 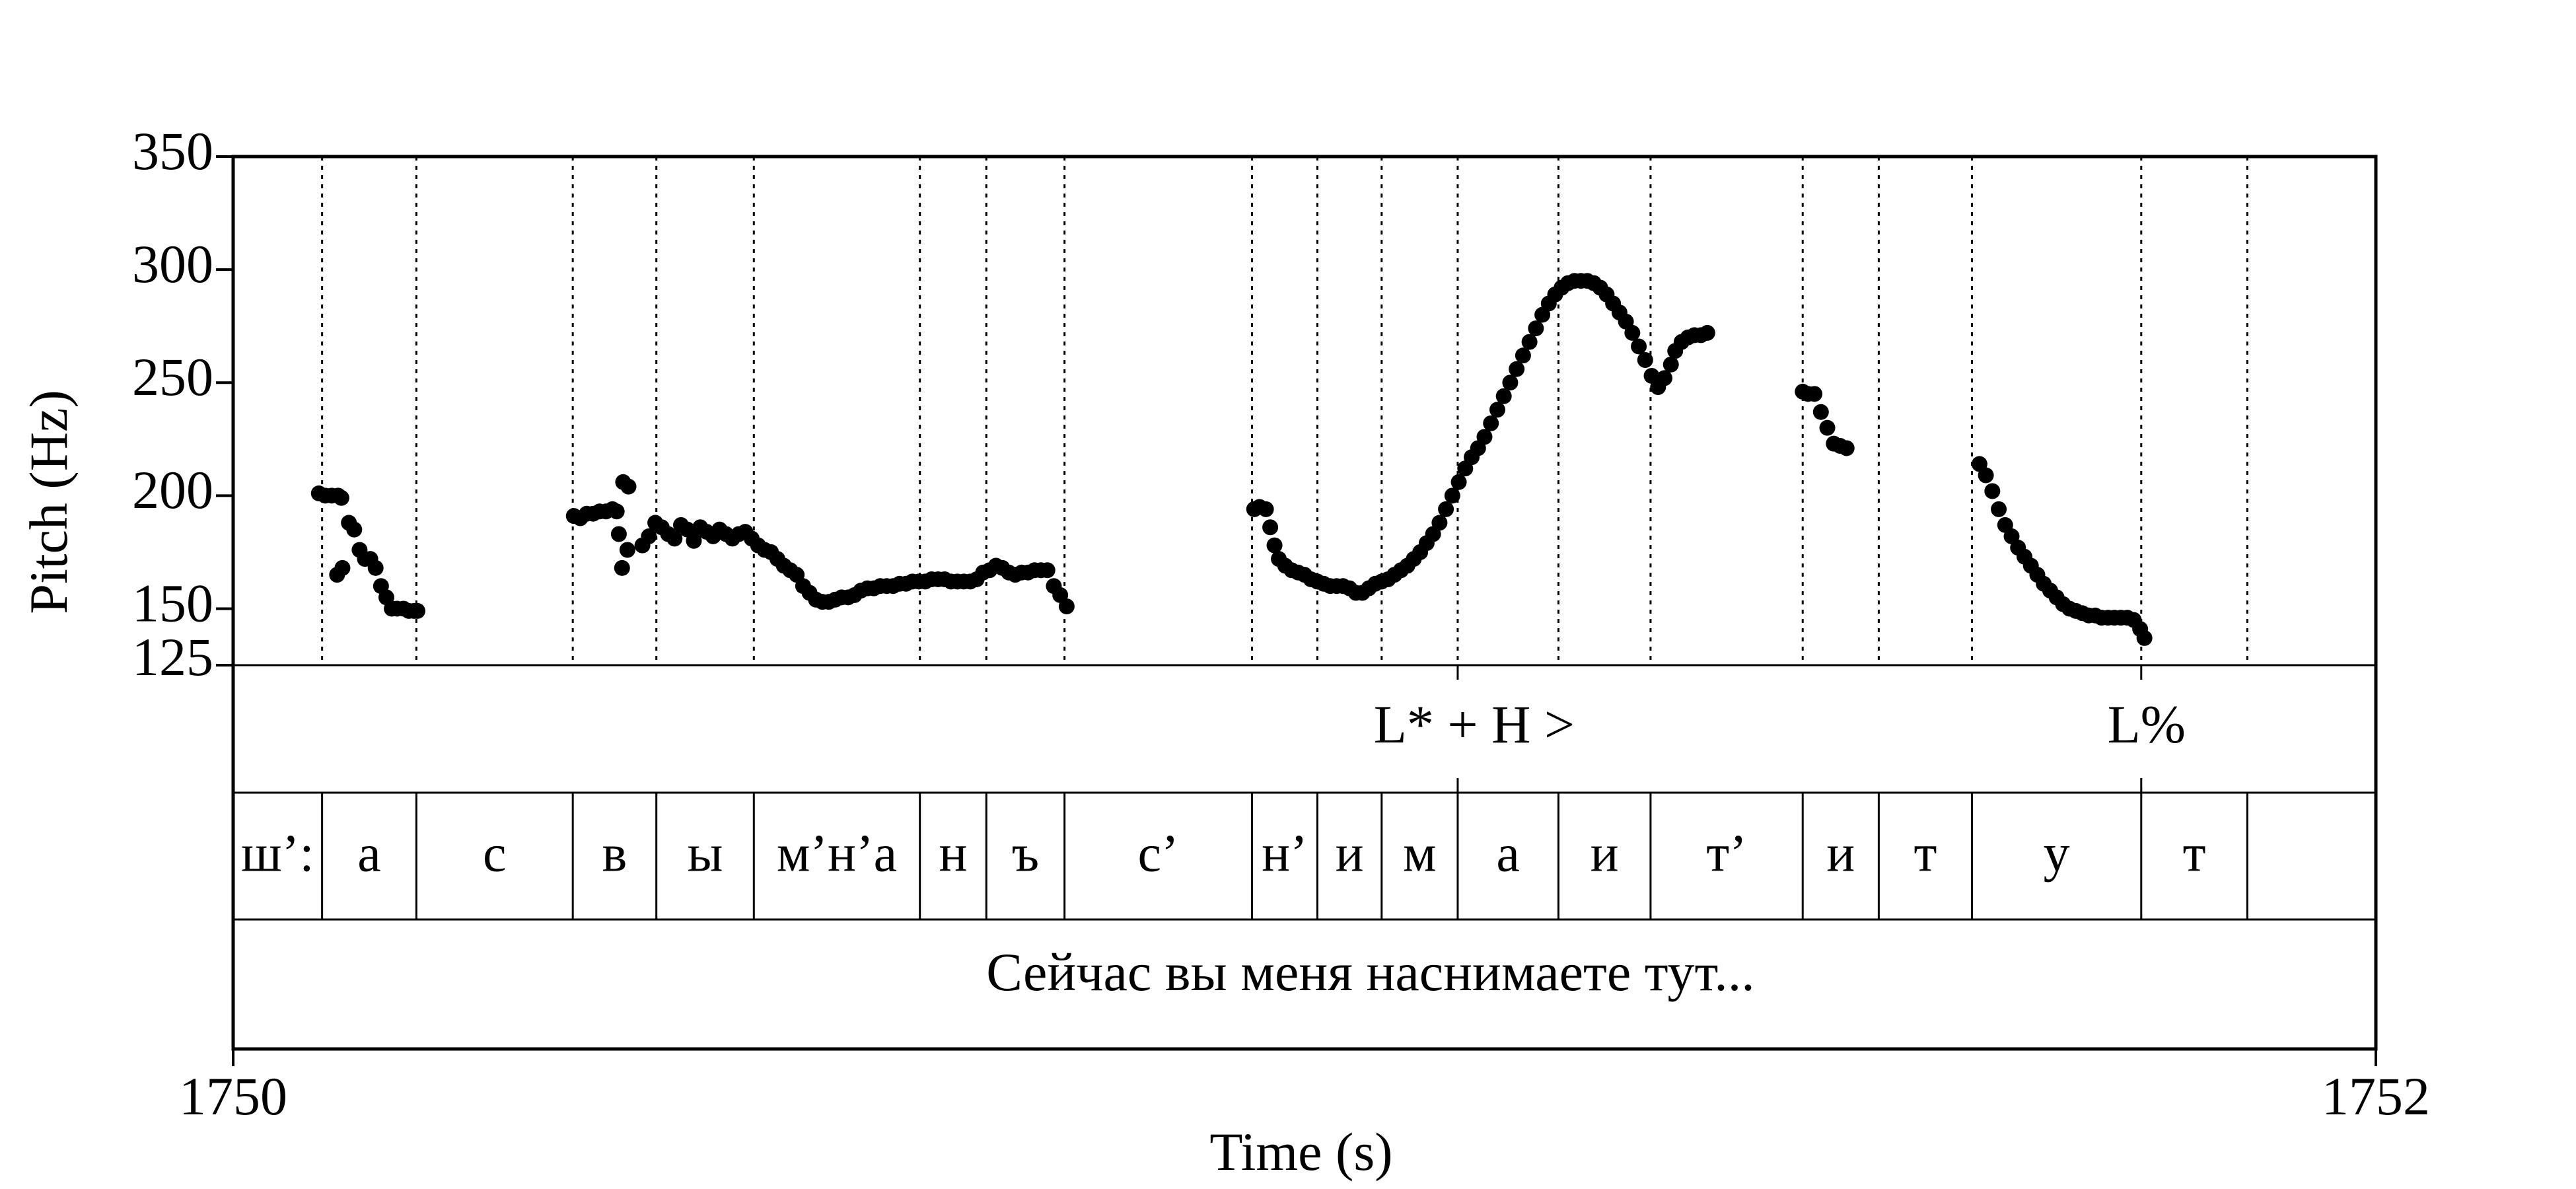 What do you see at coordinates (1304, 1115) in the screenshot?
I see `x-axis: Time (s) 1750 1752` at bounding box center [1304, 1115].